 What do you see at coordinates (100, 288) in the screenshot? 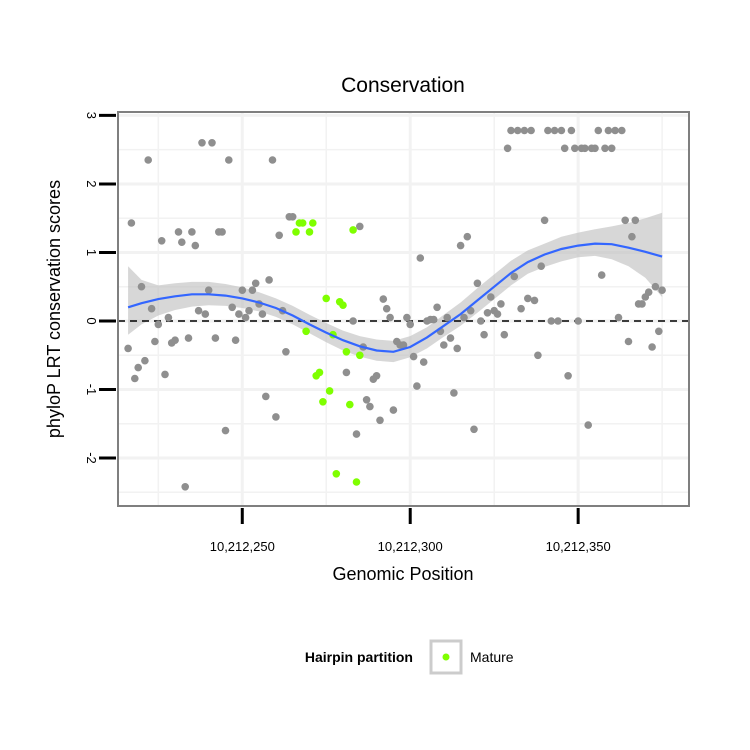
I see `y-axis: -2 -1 0 1 2 3` at bounding box center [100, 288].